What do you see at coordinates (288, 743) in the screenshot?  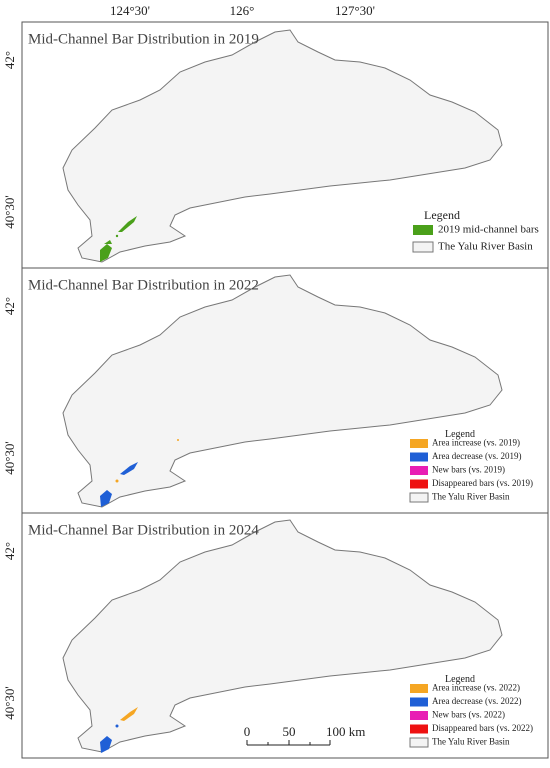 I see `scale-bar` at bounding box center [288, 743].